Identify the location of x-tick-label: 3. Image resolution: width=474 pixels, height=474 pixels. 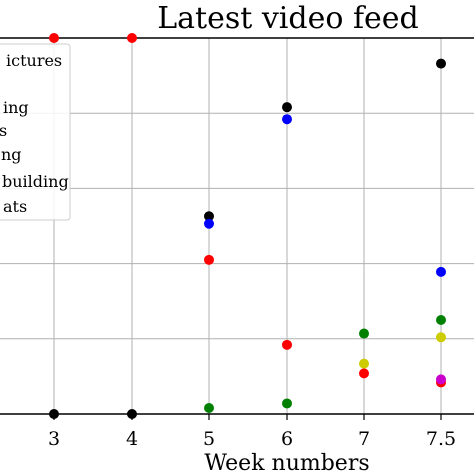
(54, 439).